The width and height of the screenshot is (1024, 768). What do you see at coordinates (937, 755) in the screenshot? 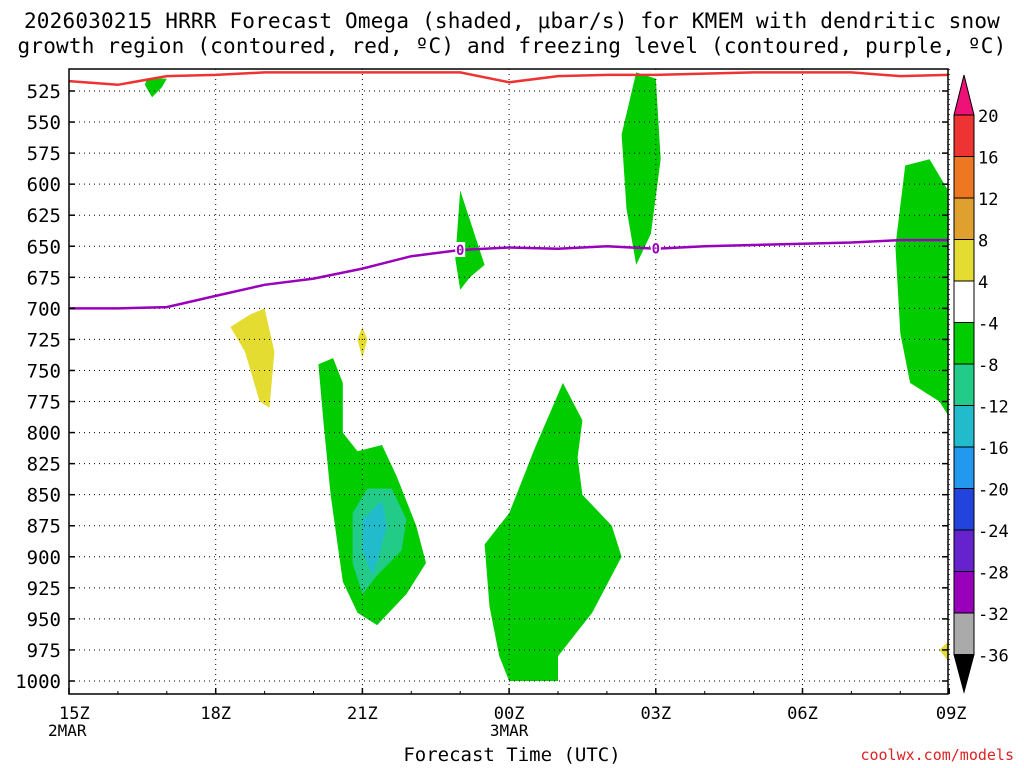
I see `credit-link: coolwx.com/models` at bounding box center [937, 755].